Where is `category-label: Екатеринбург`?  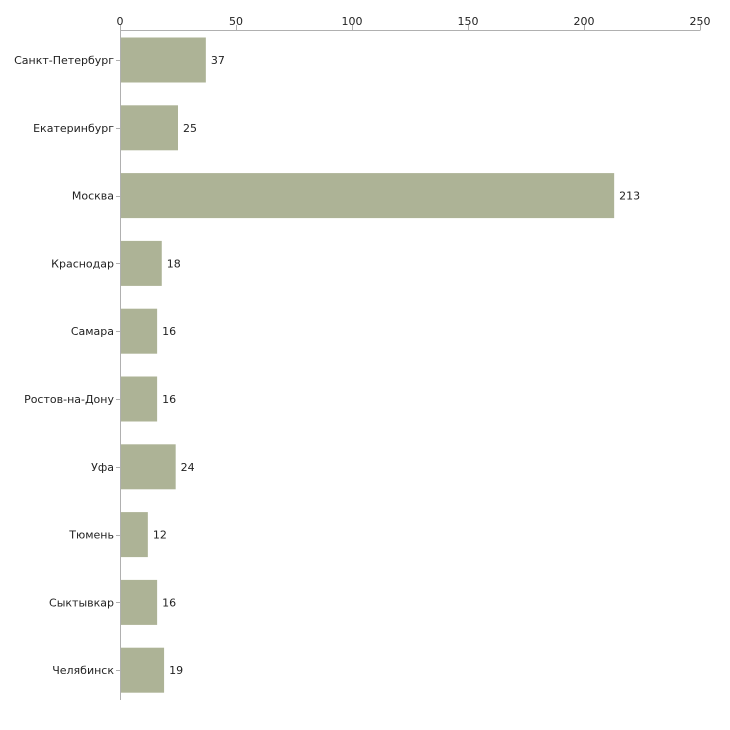
category-label: Екатеринбург is located at coordinates (73, 128).